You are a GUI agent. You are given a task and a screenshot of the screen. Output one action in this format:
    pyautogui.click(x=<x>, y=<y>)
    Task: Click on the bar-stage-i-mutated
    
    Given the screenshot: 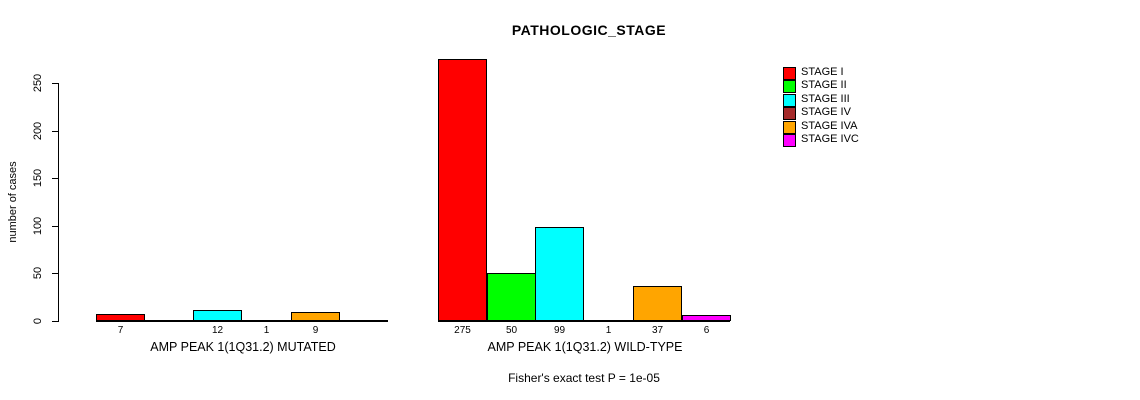 What is the action you would take?
    pyautogui.click(x=120, y=317)
    